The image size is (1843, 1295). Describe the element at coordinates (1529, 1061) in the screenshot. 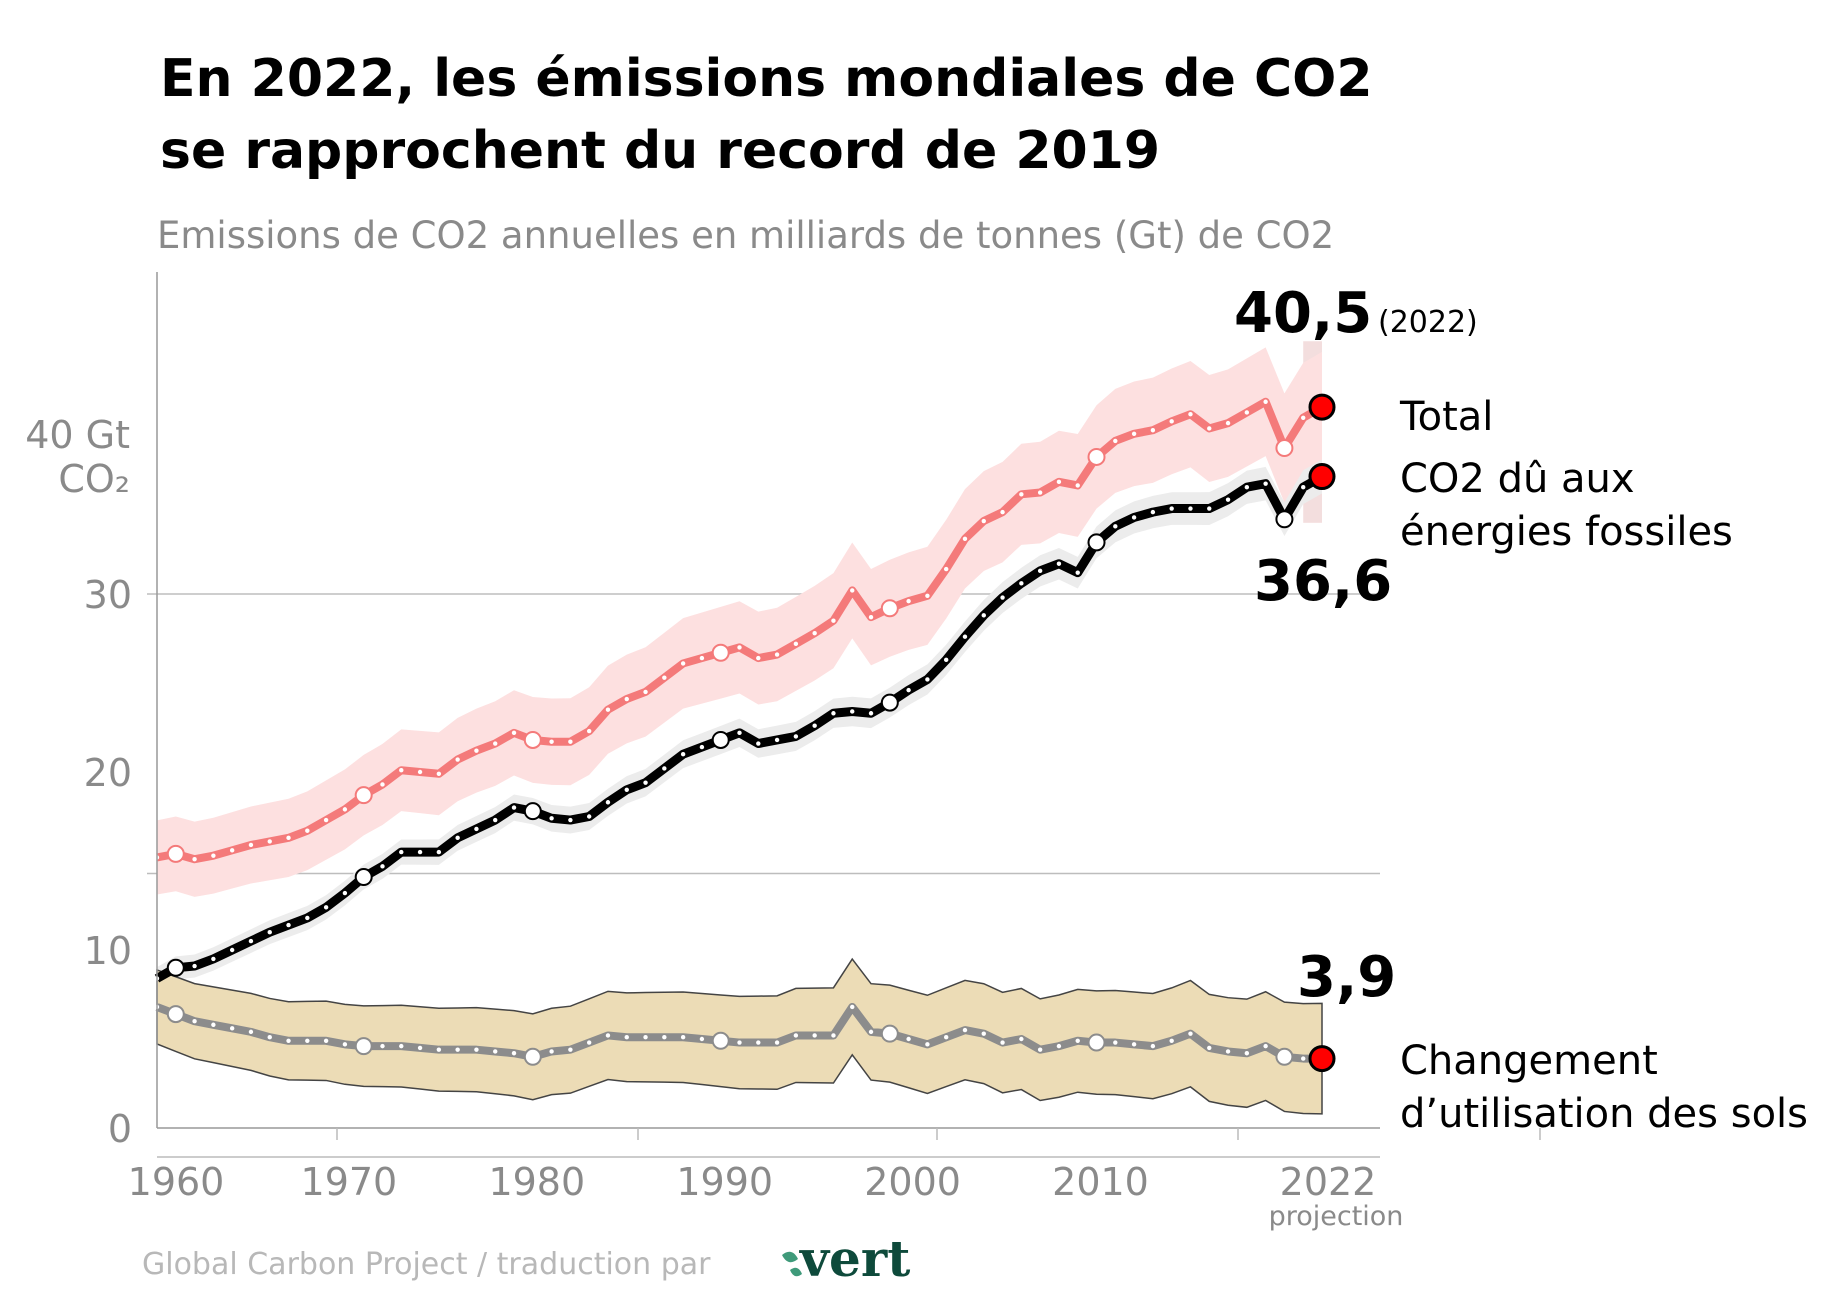

I see `legend-land-use-line-1: Changement` at that location.